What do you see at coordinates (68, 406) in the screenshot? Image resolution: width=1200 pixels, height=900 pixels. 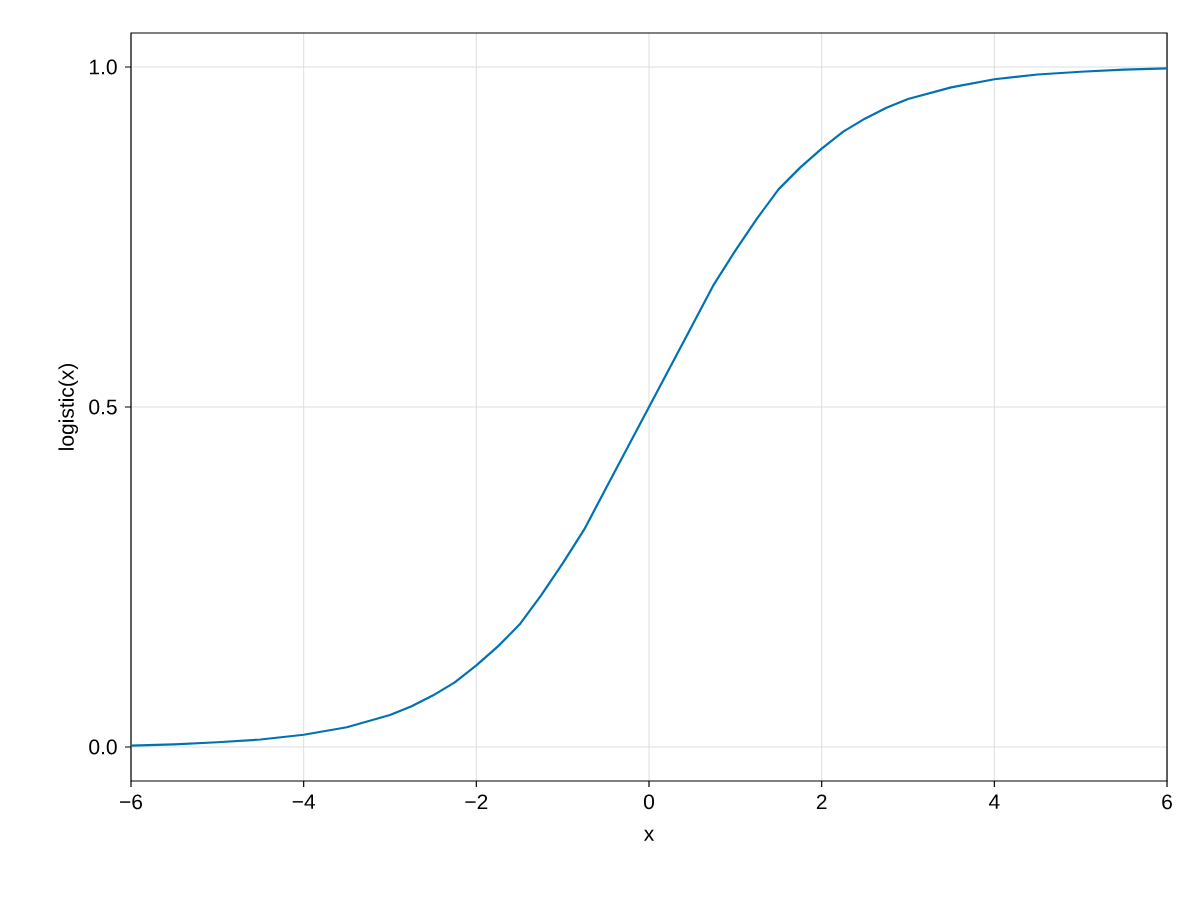 I see `y-axis-title: logistic(x)` at bounding box center [68, 406].